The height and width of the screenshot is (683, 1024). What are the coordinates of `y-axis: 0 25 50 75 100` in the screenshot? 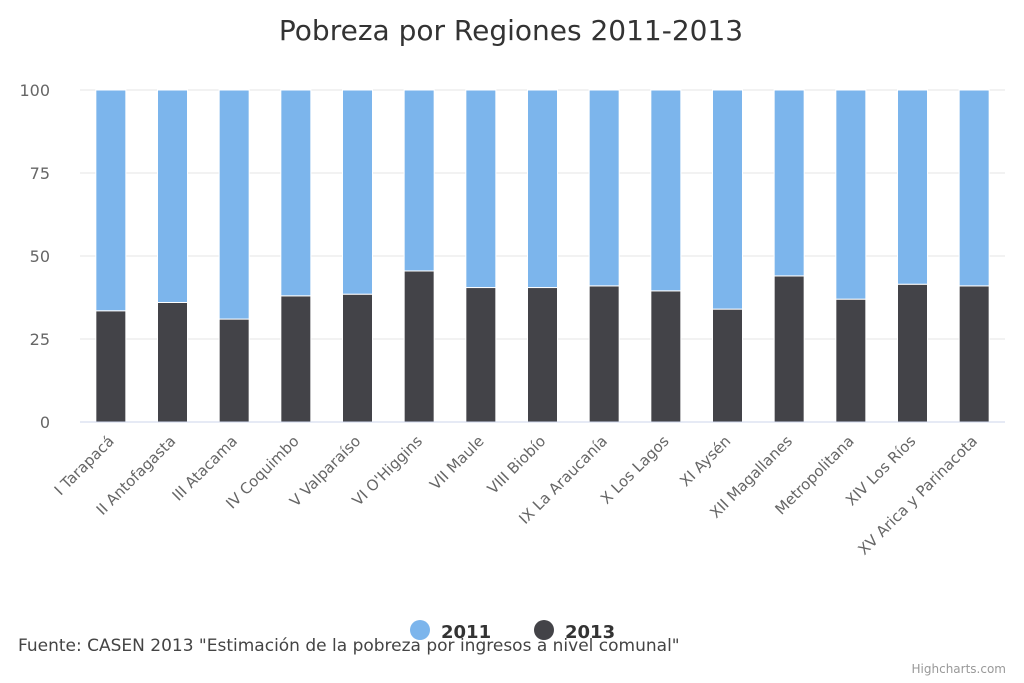 It's located at (34, 256).